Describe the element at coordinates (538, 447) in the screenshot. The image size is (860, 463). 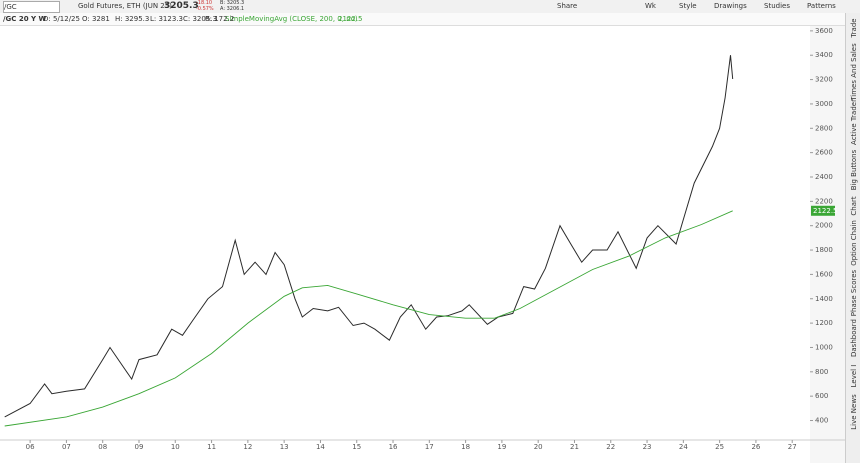
I see `x-tick-label: 20` at that location.